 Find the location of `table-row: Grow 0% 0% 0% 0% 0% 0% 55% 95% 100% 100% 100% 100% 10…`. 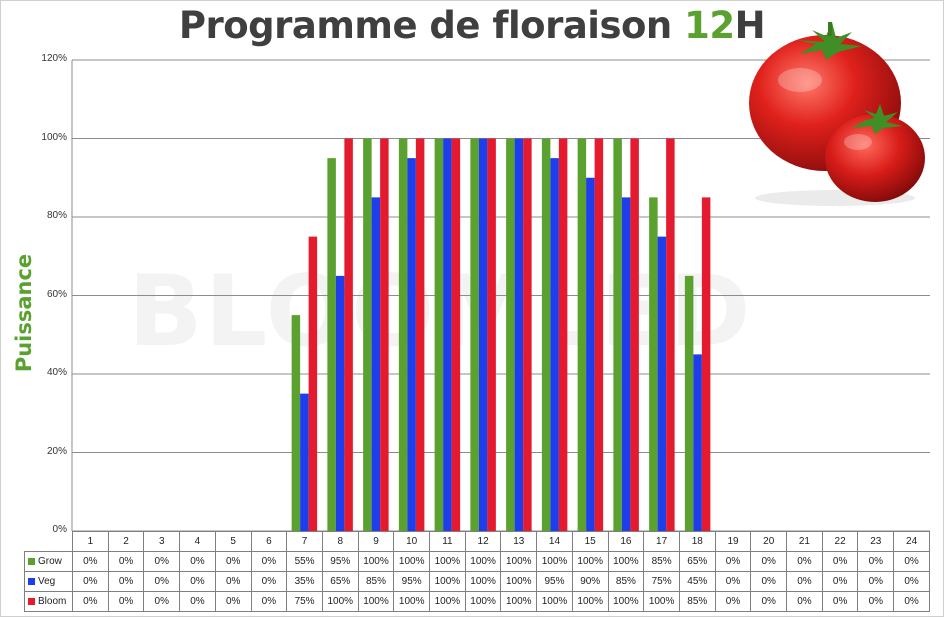

table-row: Grow 0% 0% 0% 0% 0% 0% 55% 95% 100% 100% 100% 100% 10… is located at coordinates (477, 561).